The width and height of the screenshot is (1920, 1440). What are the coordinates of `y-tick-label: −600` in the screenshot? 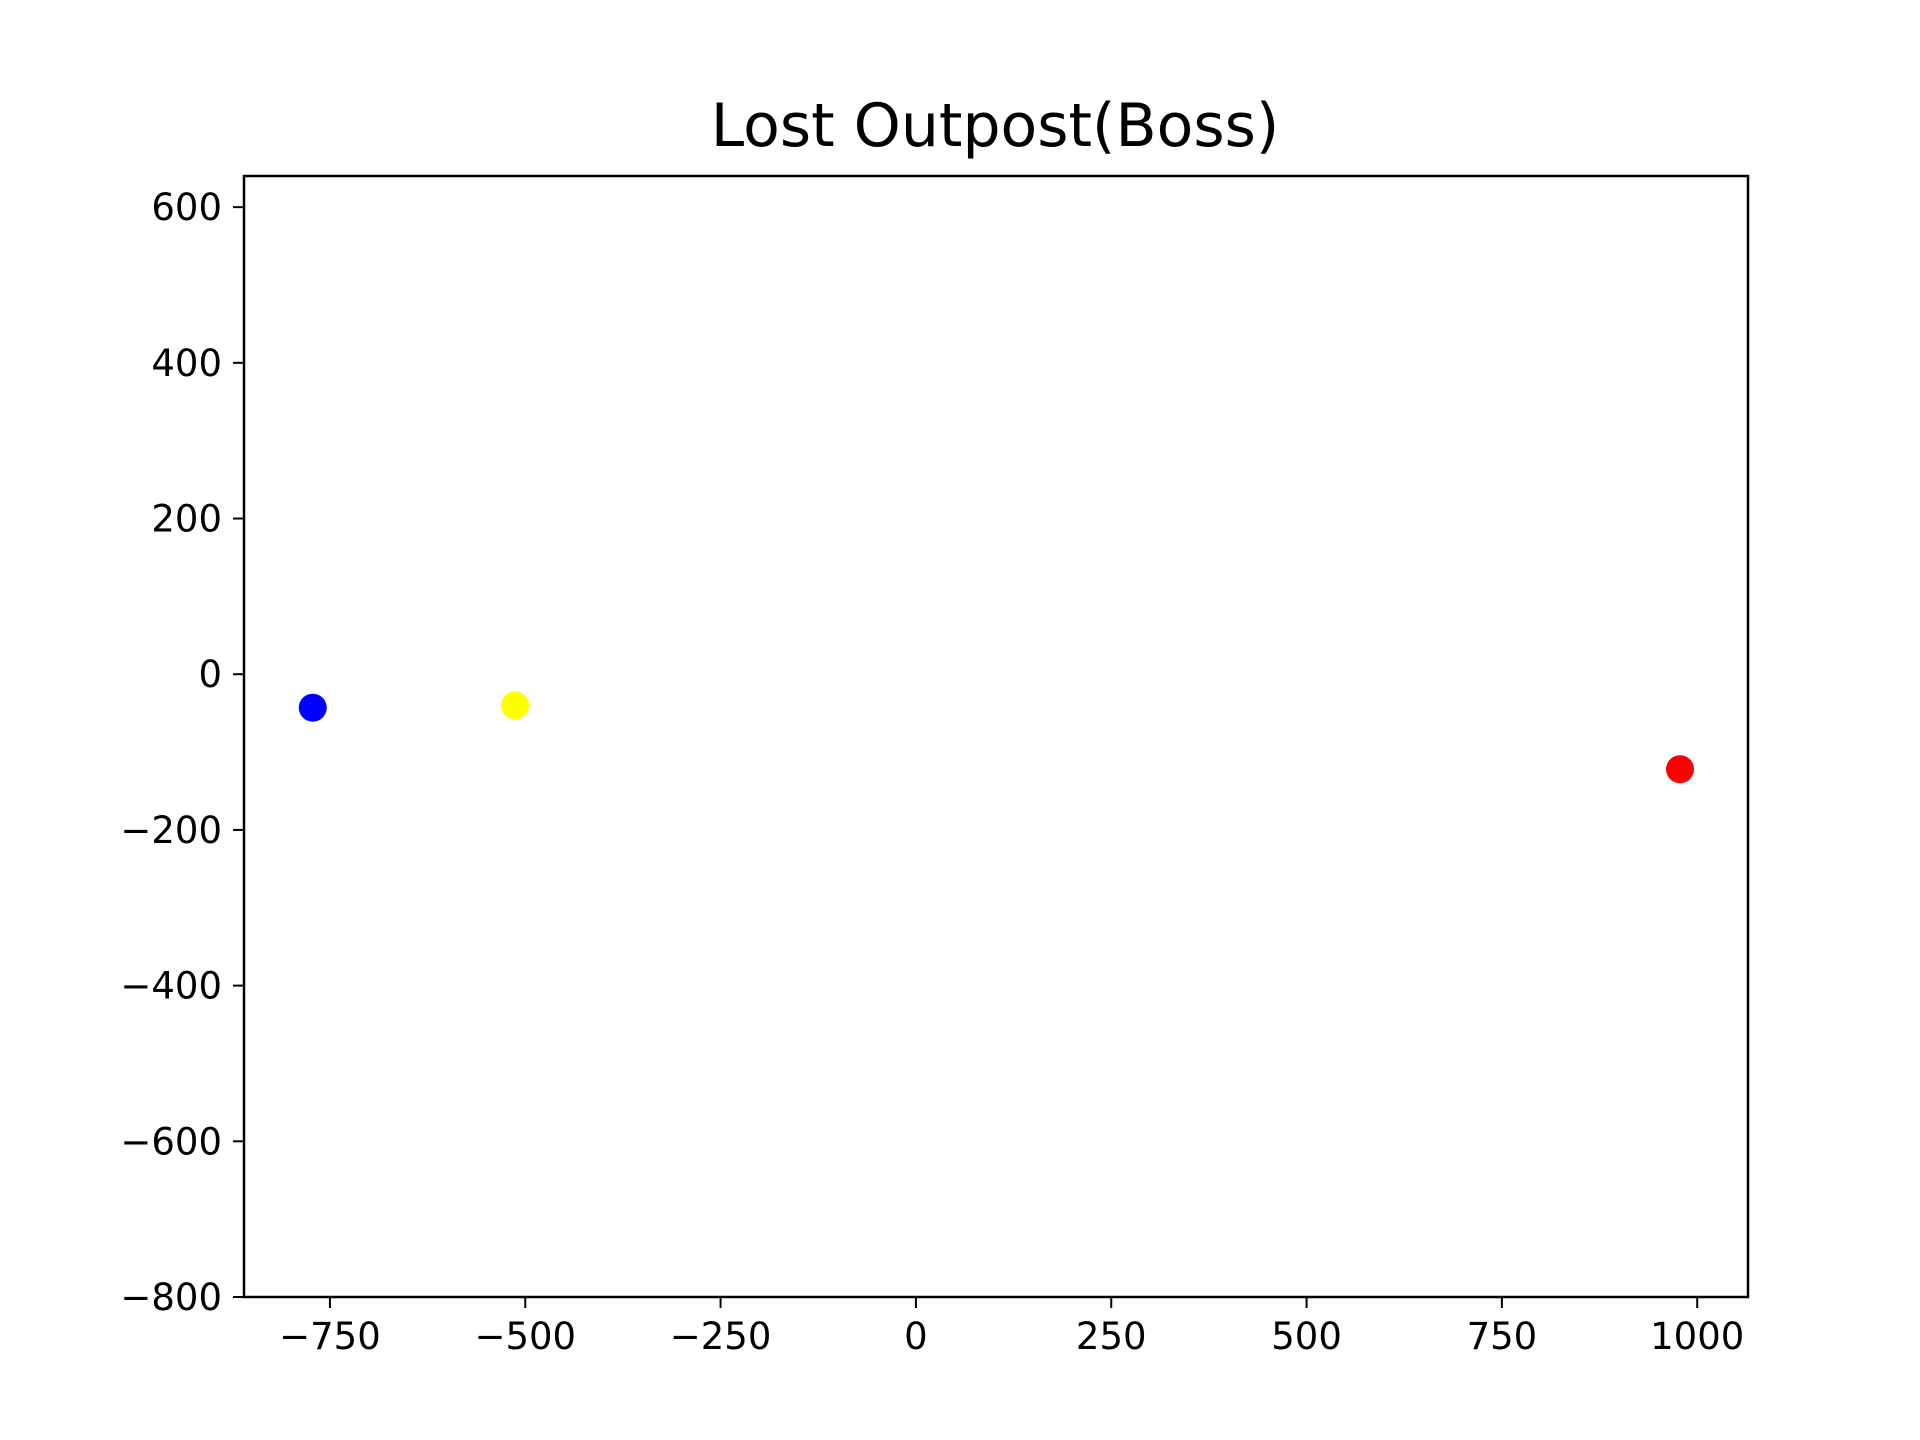 It's located at (171, 1141).